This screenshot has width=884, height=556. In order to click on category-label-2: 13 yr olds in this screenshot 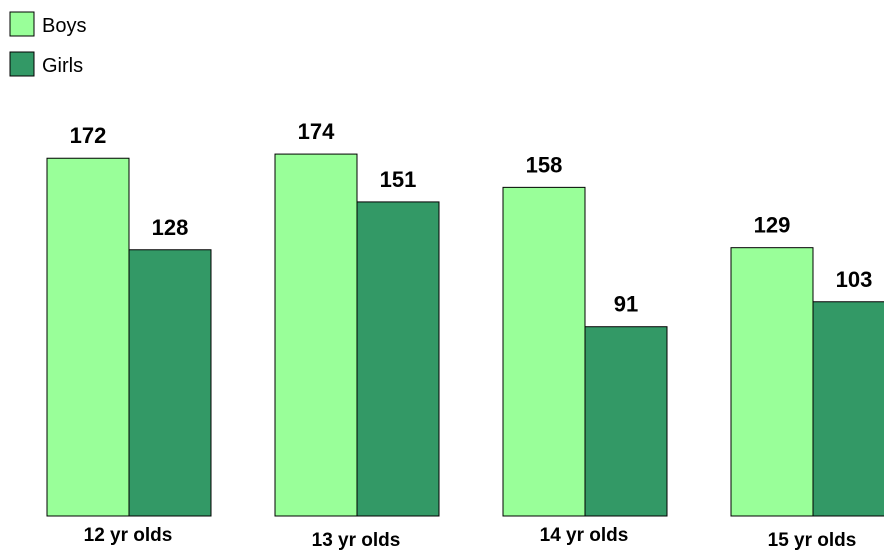, I will do `click(356, 540)`.